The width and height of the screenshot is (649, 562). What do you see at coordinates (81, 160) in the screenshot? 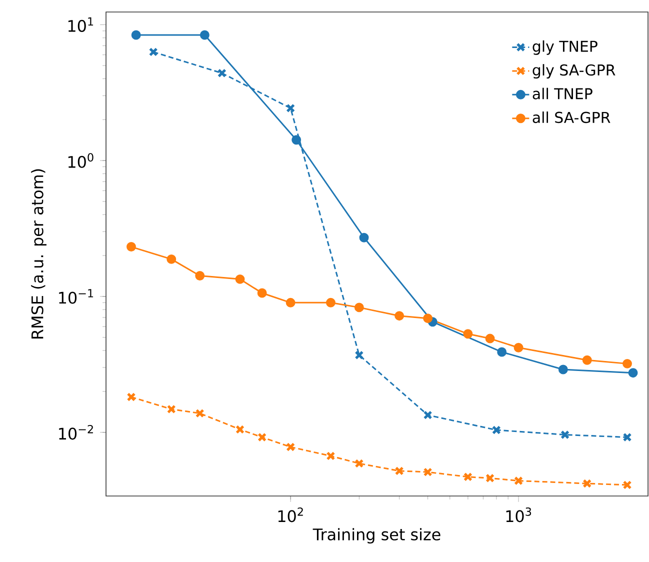
I see `y-tick-label: 10$^{0}$` at bounding box center [81, 160].